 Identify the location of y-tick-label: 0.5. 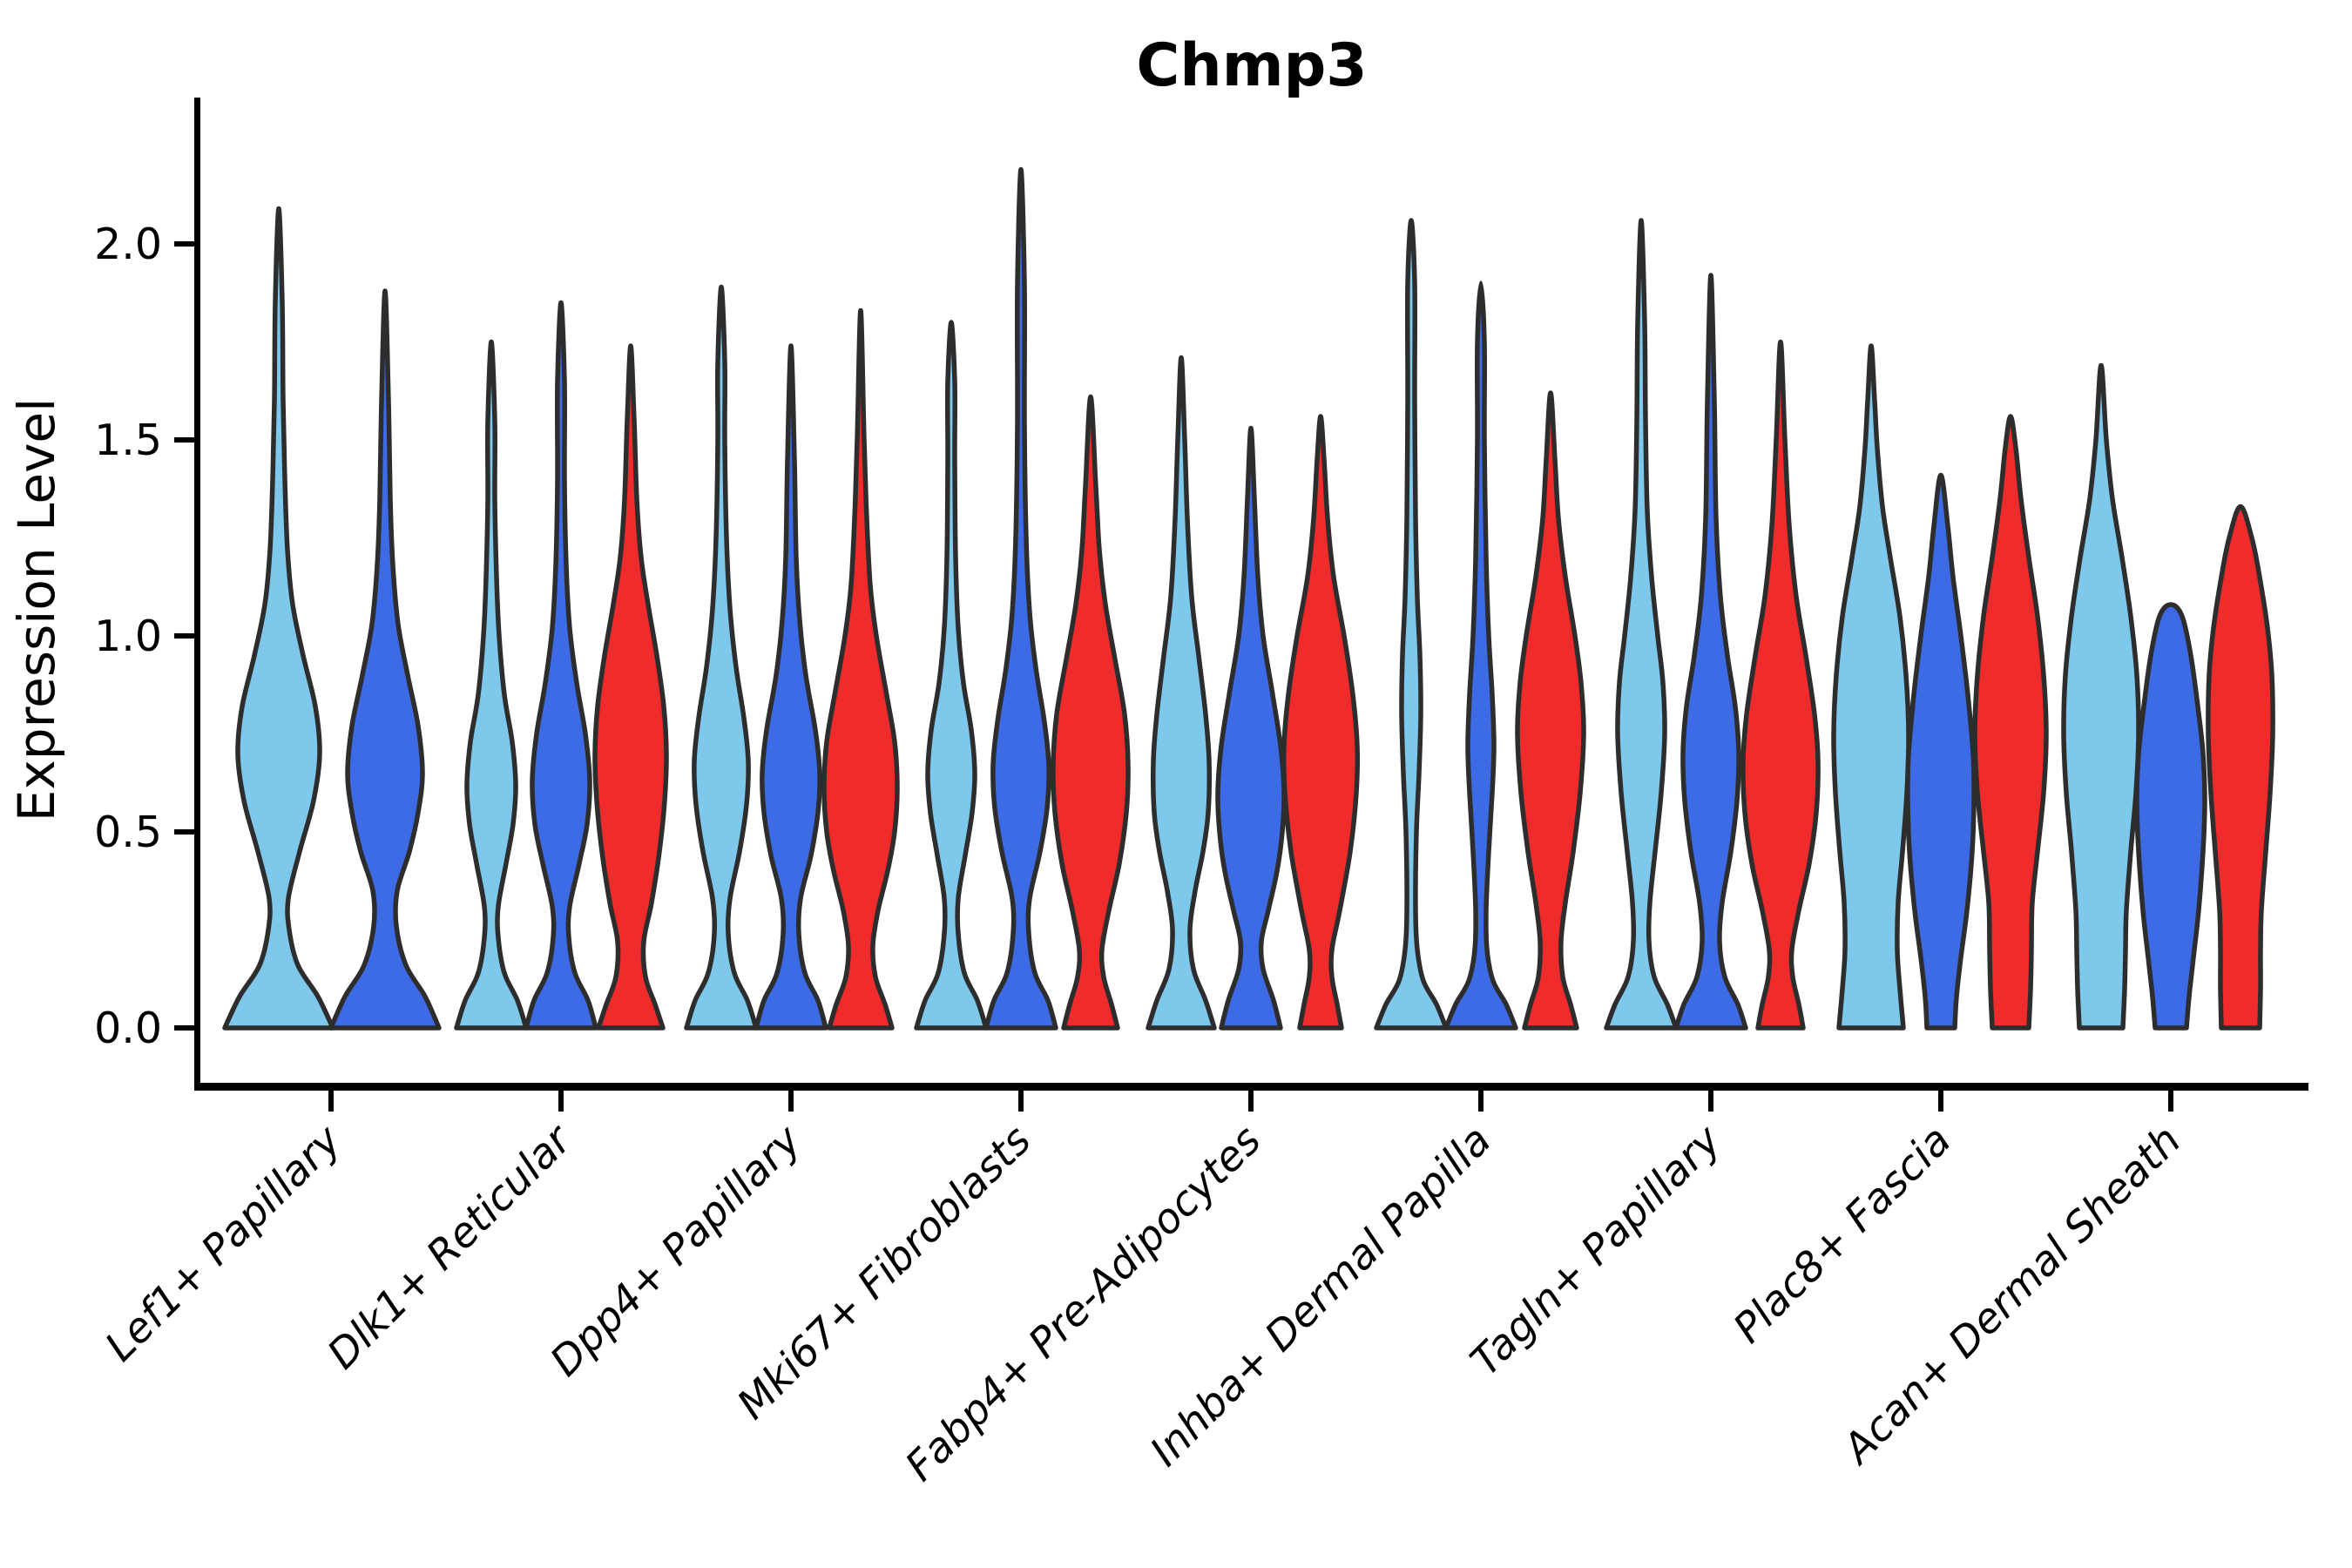
(128, 832).